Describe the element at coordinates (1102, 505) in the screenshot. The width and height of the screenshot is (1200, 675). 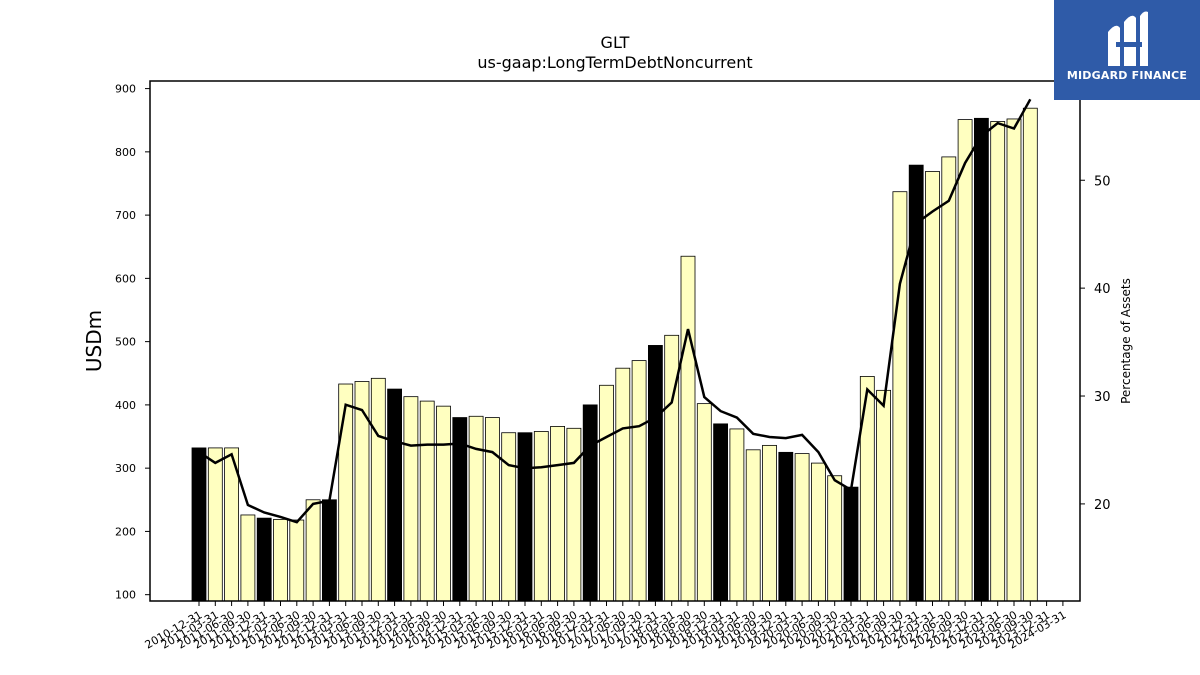
I see `y2-tick-label: 20` at that location.